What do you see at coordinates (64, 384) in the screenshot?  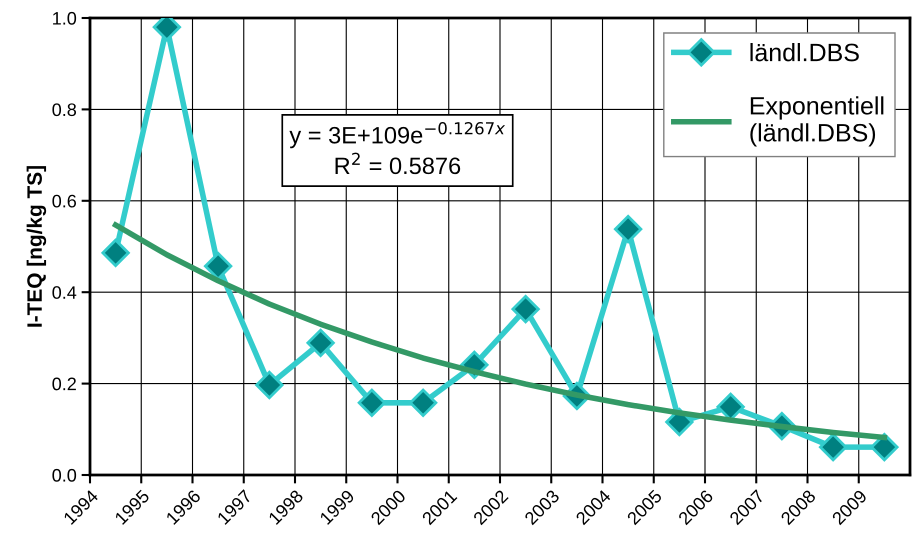 I see `y-tick-label: 0.2` at bounding box center [64, 384].